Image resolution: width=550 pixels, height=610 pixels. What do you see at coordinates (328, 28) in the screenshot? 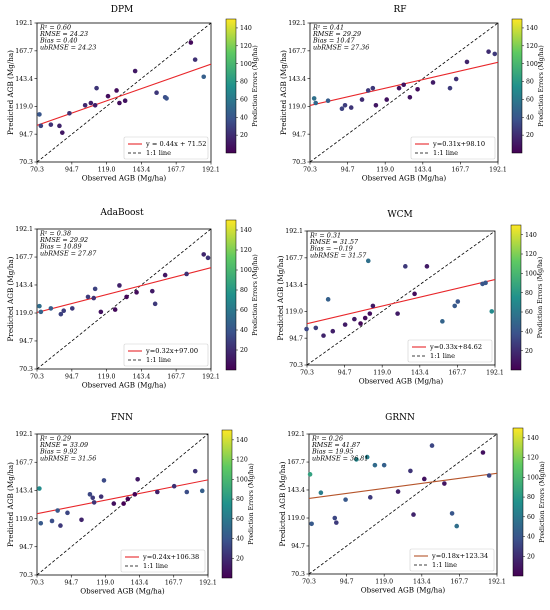
I see `stat-line: R² = 0.41` at bounding box center [328, 28].